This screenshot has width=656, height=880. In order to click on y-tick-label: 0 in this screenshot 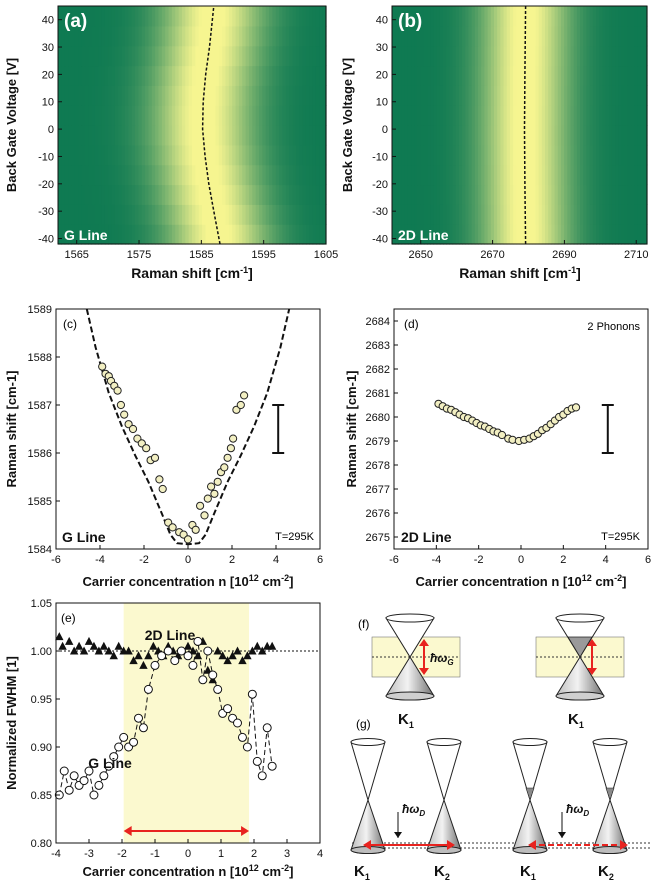, I will do `click(51, 130)`.